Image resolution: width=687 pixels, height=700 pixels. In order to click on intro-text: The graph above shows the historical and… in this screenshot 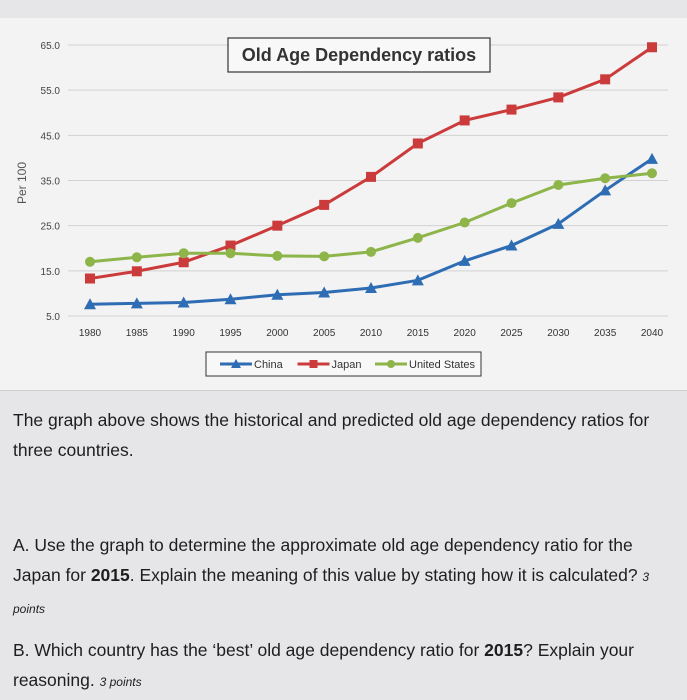, I will do `click(345, 435)`.